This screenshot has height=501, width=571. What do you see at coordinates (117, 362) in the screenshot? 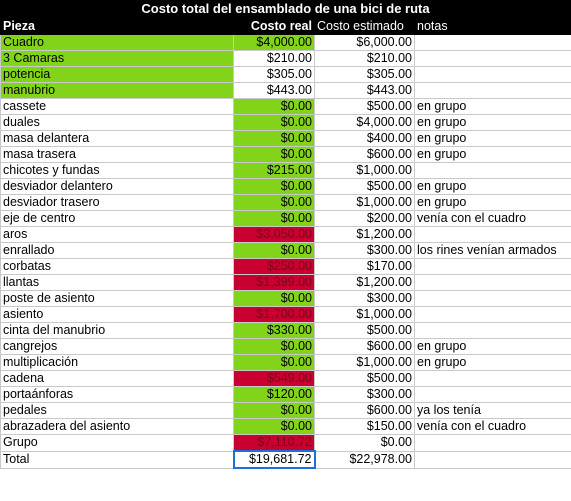
I see `cell-pieza: multiplicación` at bounding box center [117, 362].